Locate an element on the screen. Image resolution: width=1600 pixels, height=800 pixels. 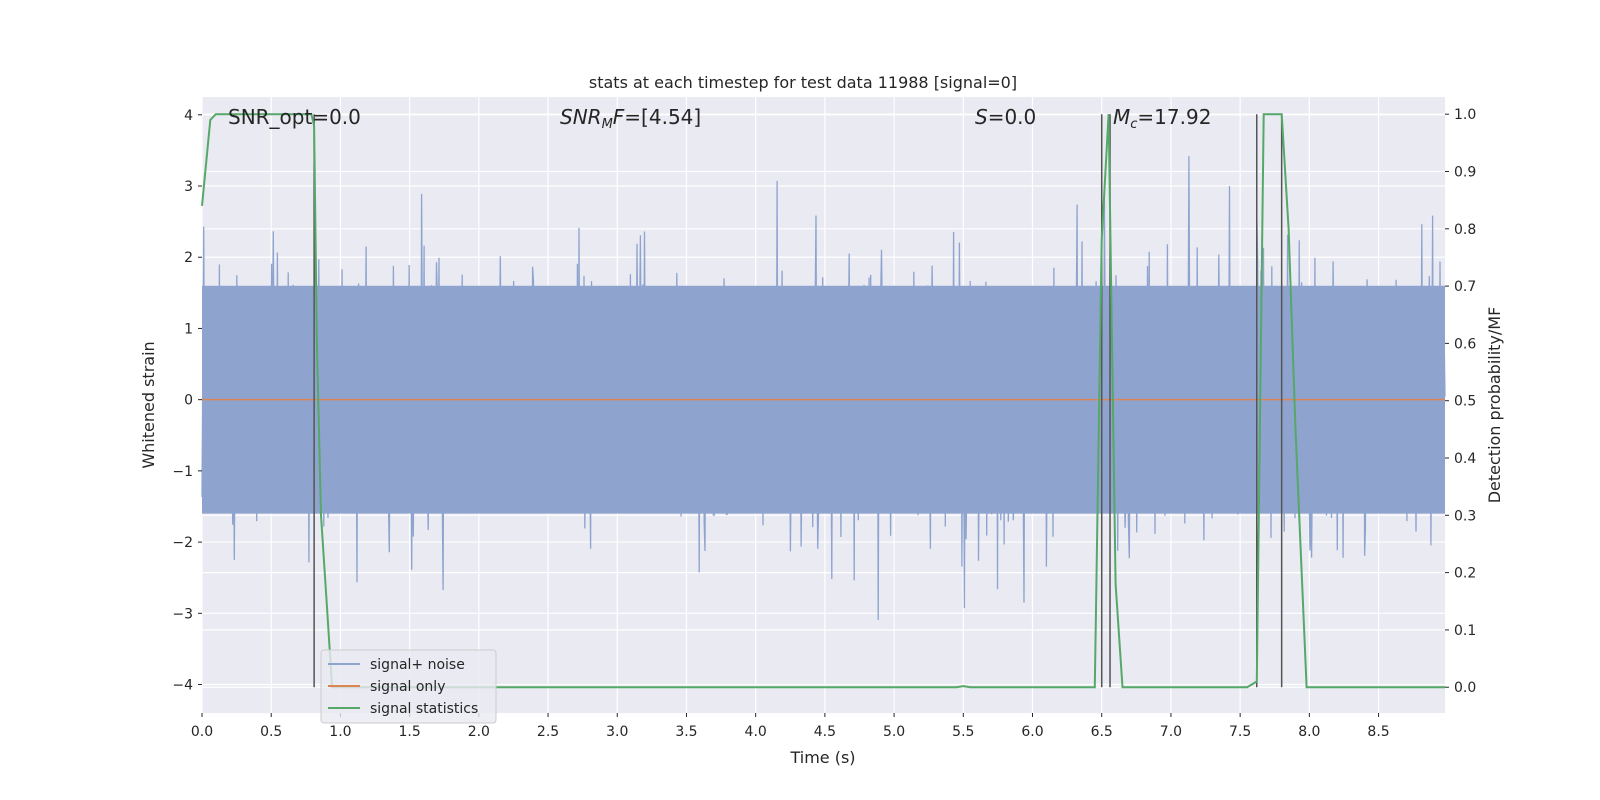
y-tick-label: 3 is located at coordinates (188, 187).